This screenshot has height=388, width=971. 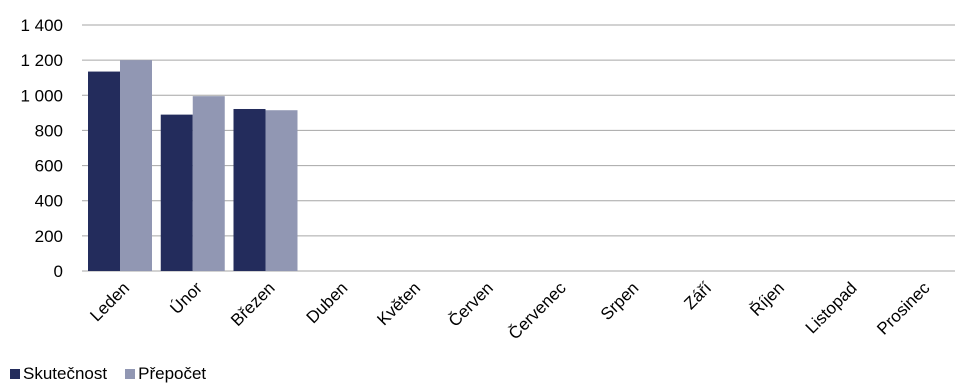 What do you see at coordinates (49, 130) in the screenshot?
I see `y-tick-label: 800` at bounding box center [49, 130].